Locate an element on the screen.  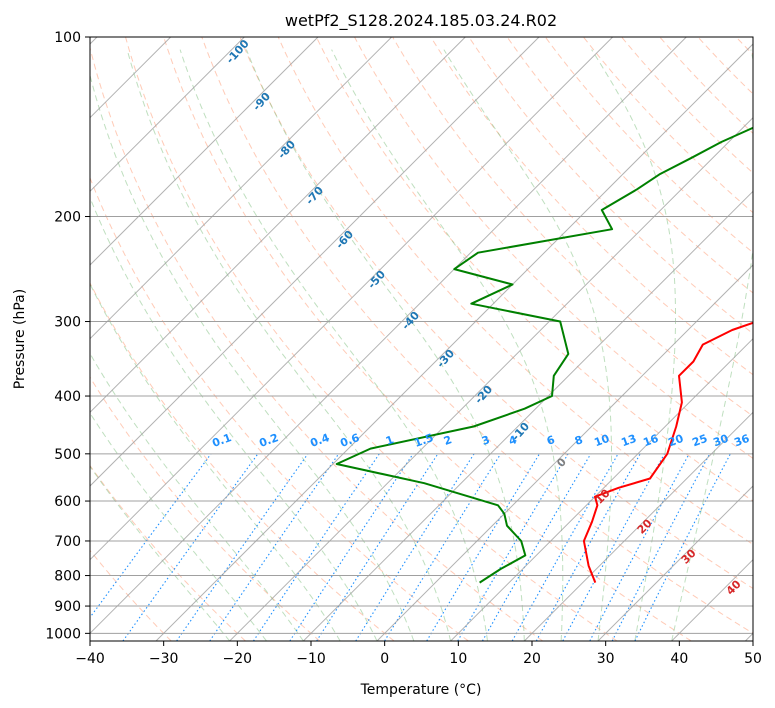
x-tick-label: 10 is located at coordinates (458, 659).